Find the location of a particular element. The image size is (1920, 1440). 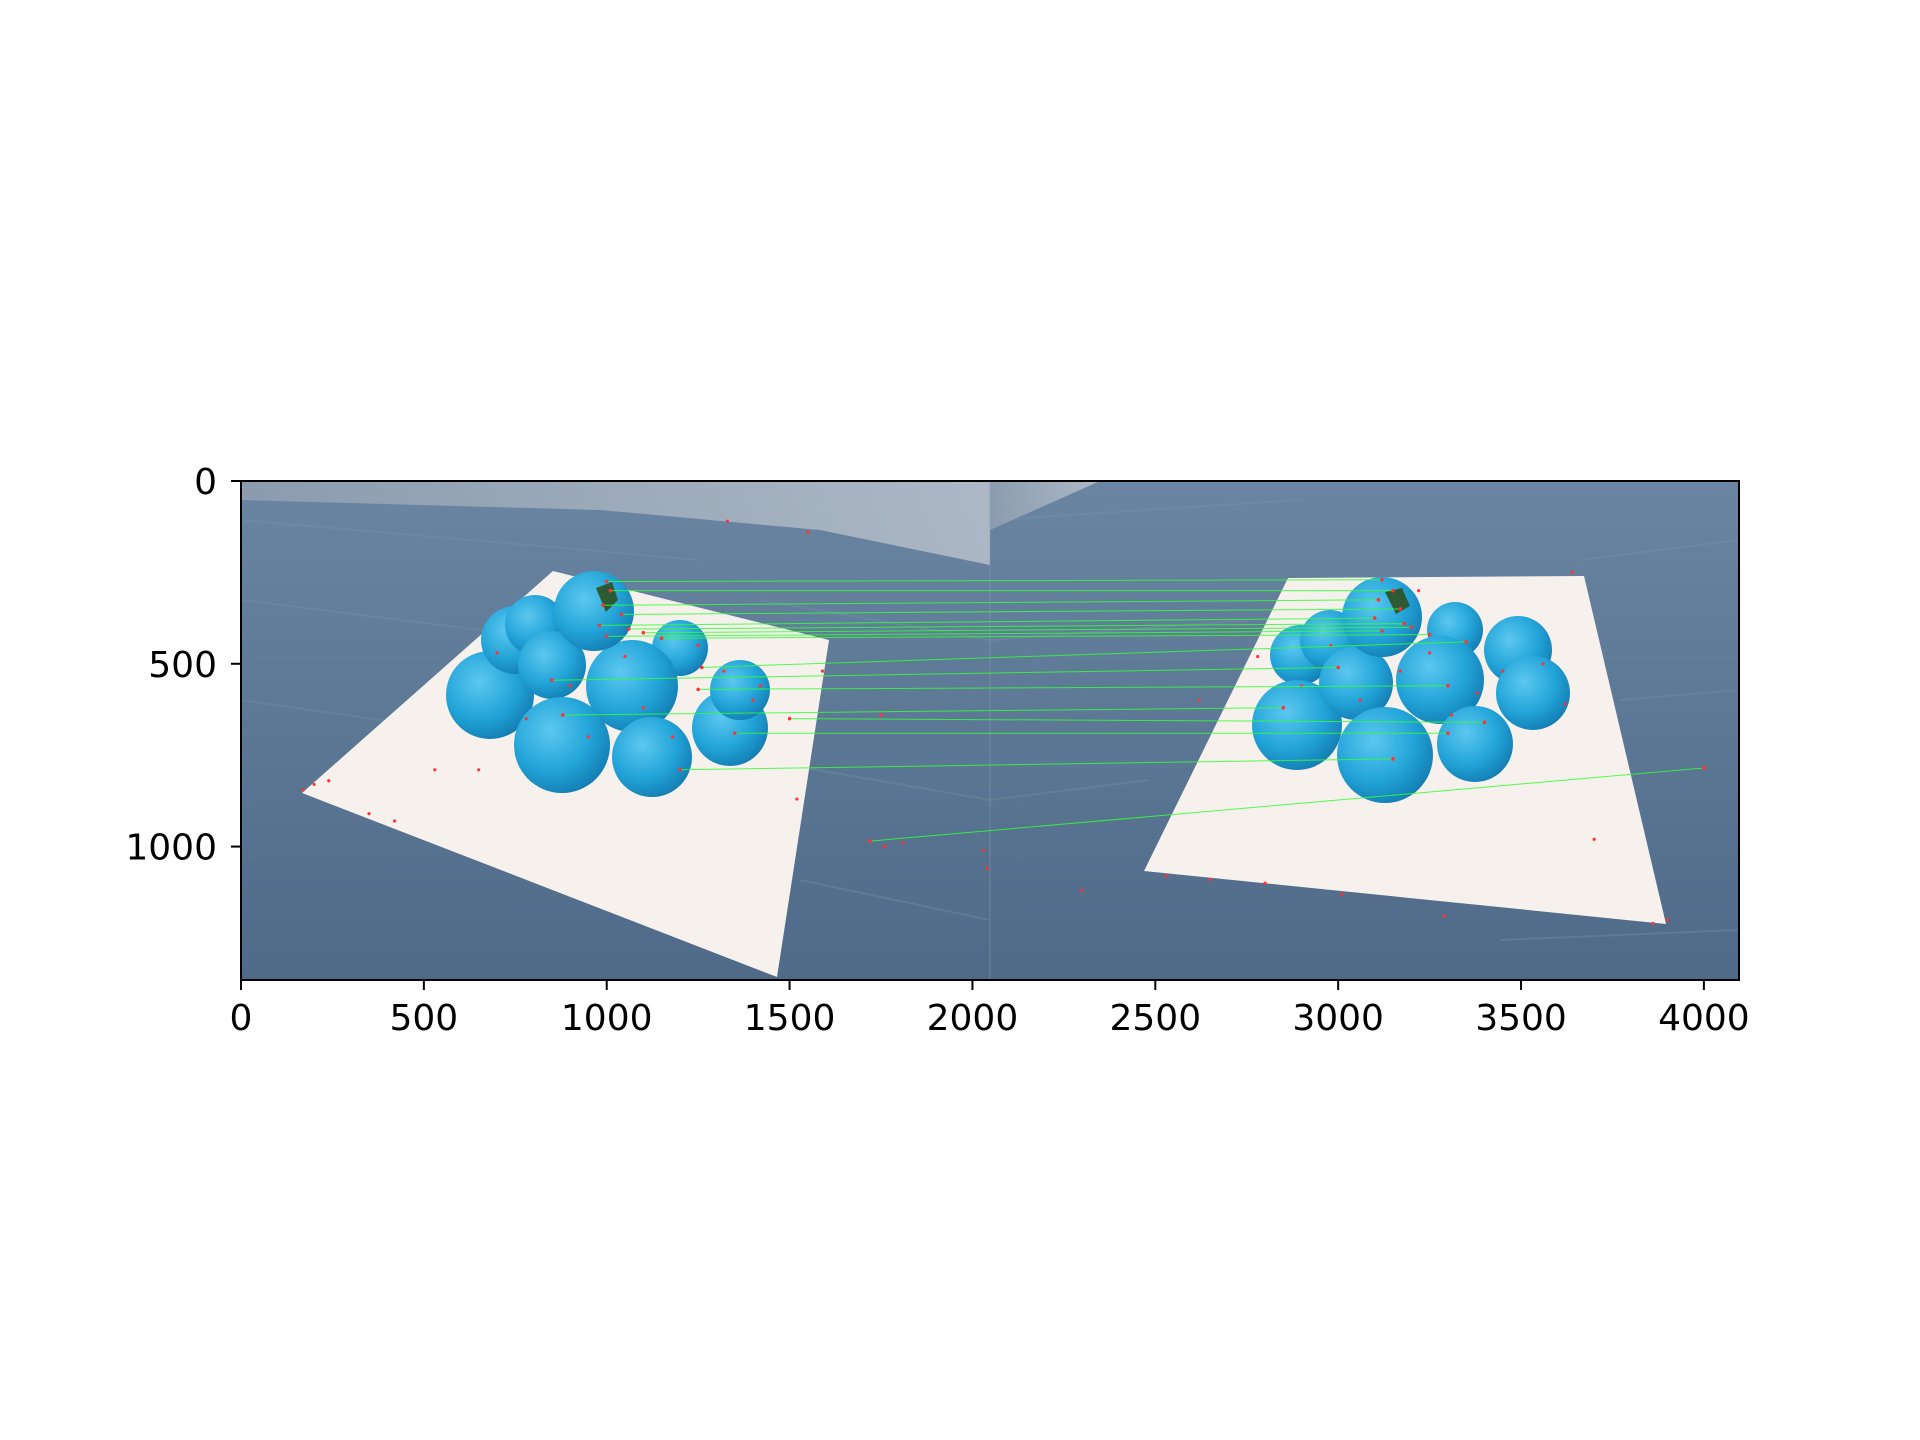

x-axis: 0 500 1000 1500 2000 2500 3000 3500 4000 is located at coordinates (990, 1009).